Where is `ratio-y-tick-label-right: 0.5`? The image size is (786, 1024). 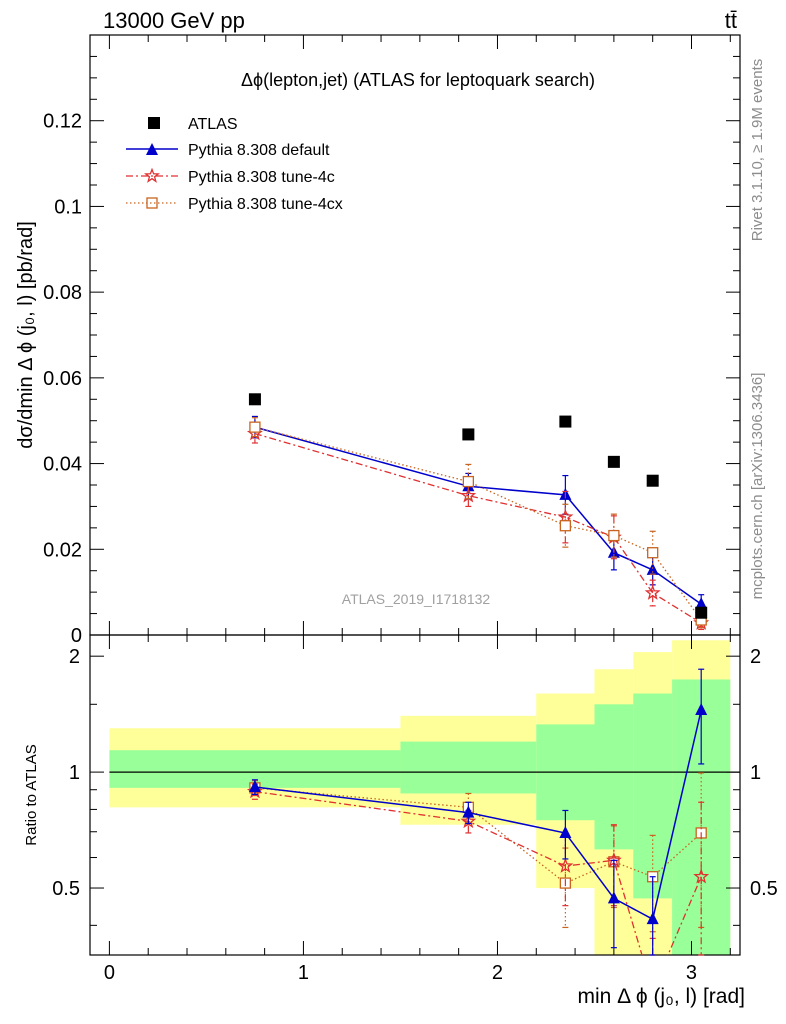 ratio-y-tick-label-right: 0.5 is located at coordinates (764, 889).